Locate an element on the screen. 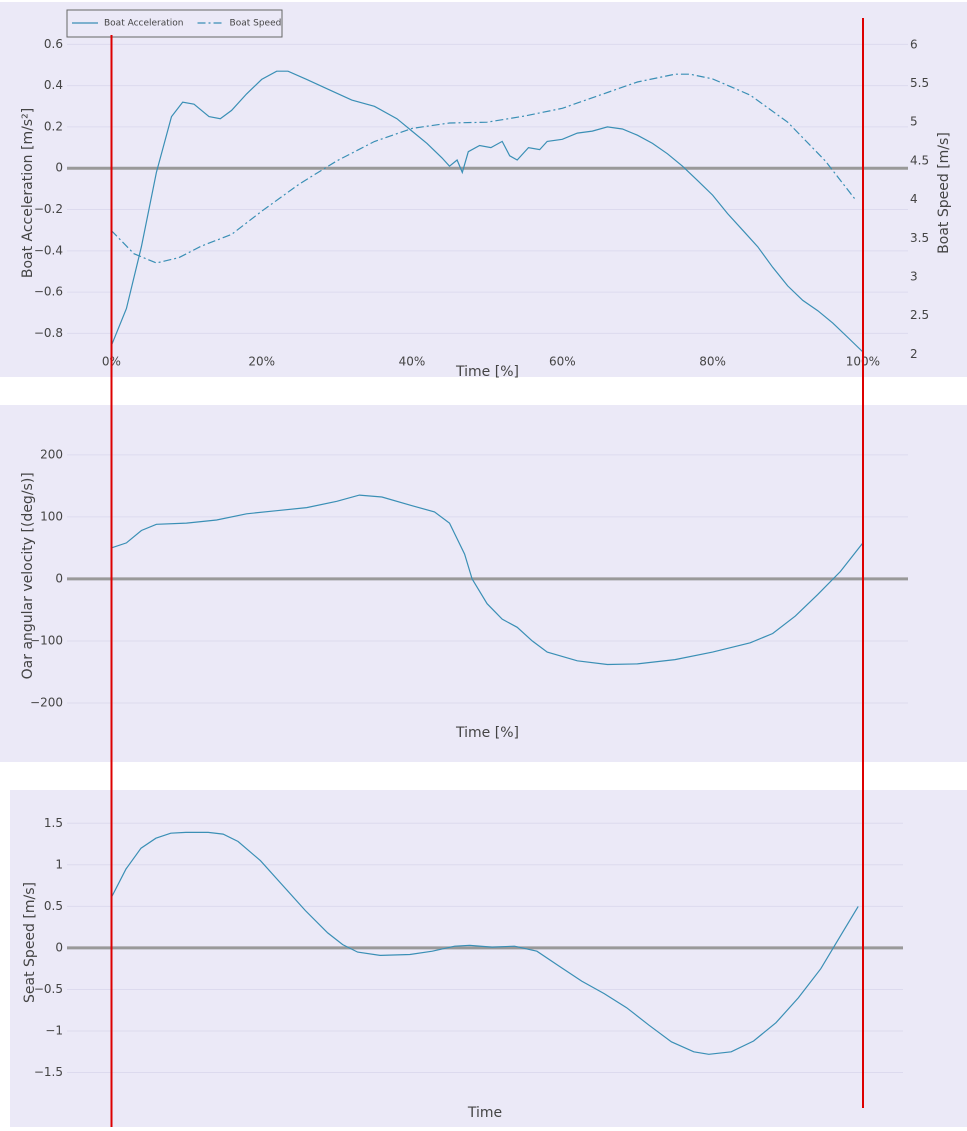 This screenshot has width=967, height=1131. legend-label: Boat Speed is located at coordinates (256, 24).